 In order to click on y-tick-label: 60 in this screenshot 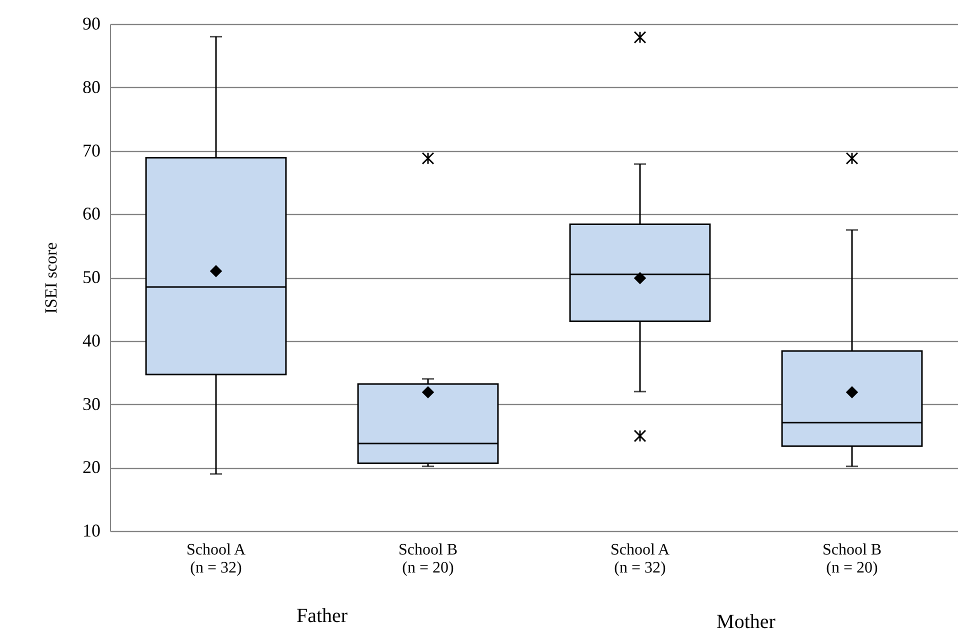, I will do `click(91, 214)`.